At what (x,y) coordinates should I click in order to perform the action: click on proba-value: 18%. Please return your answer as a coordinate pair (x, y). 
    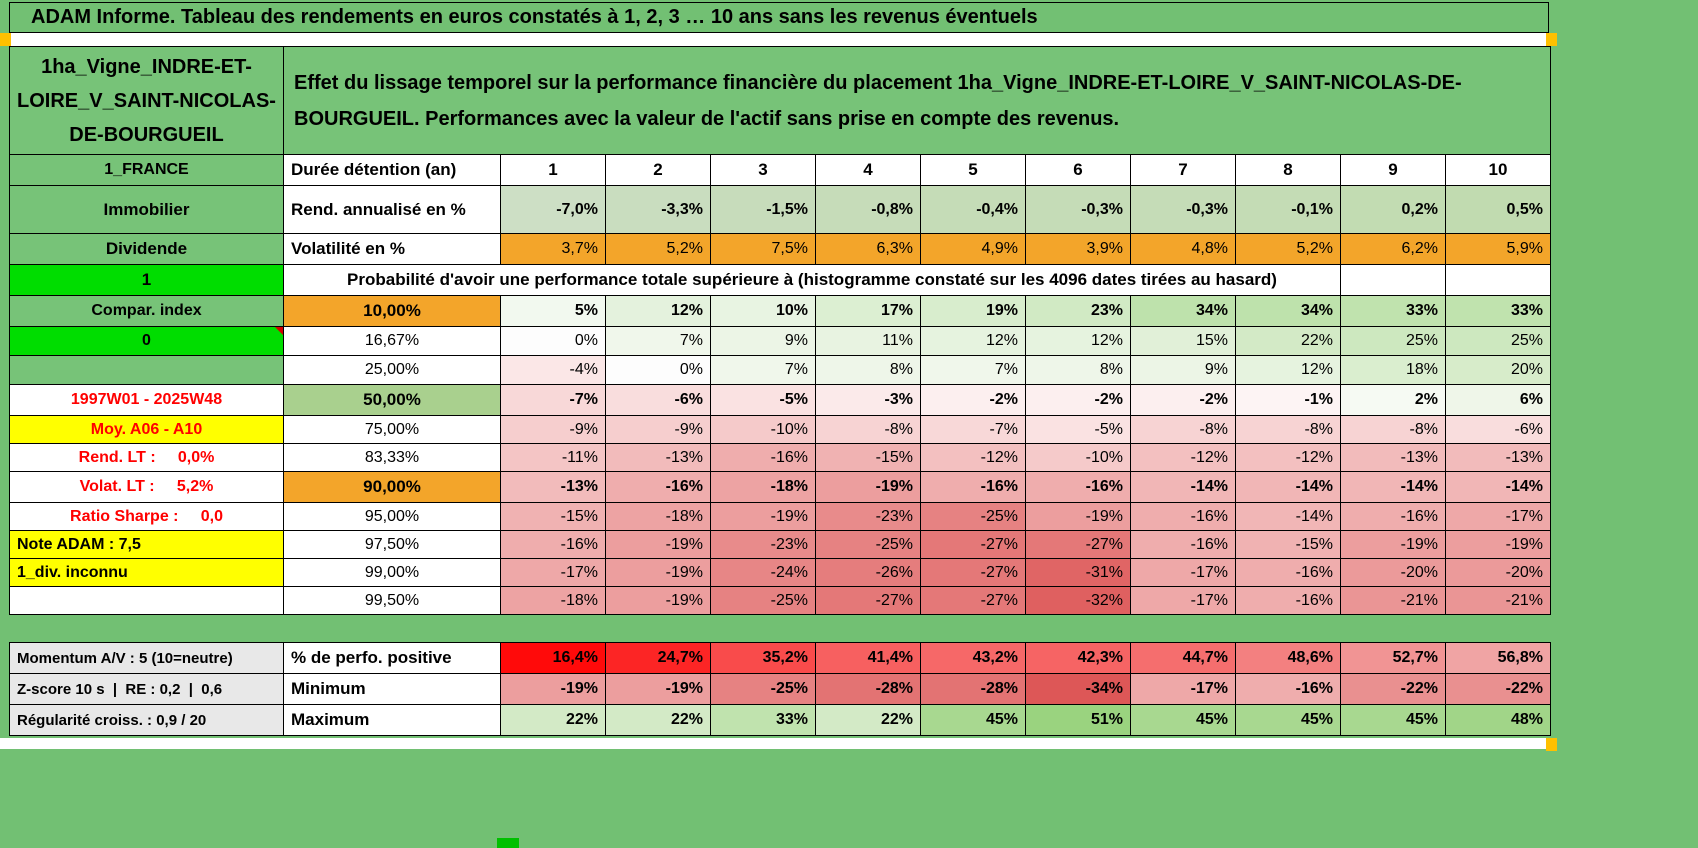
    Looking at the image, I should click on (1393, 370).